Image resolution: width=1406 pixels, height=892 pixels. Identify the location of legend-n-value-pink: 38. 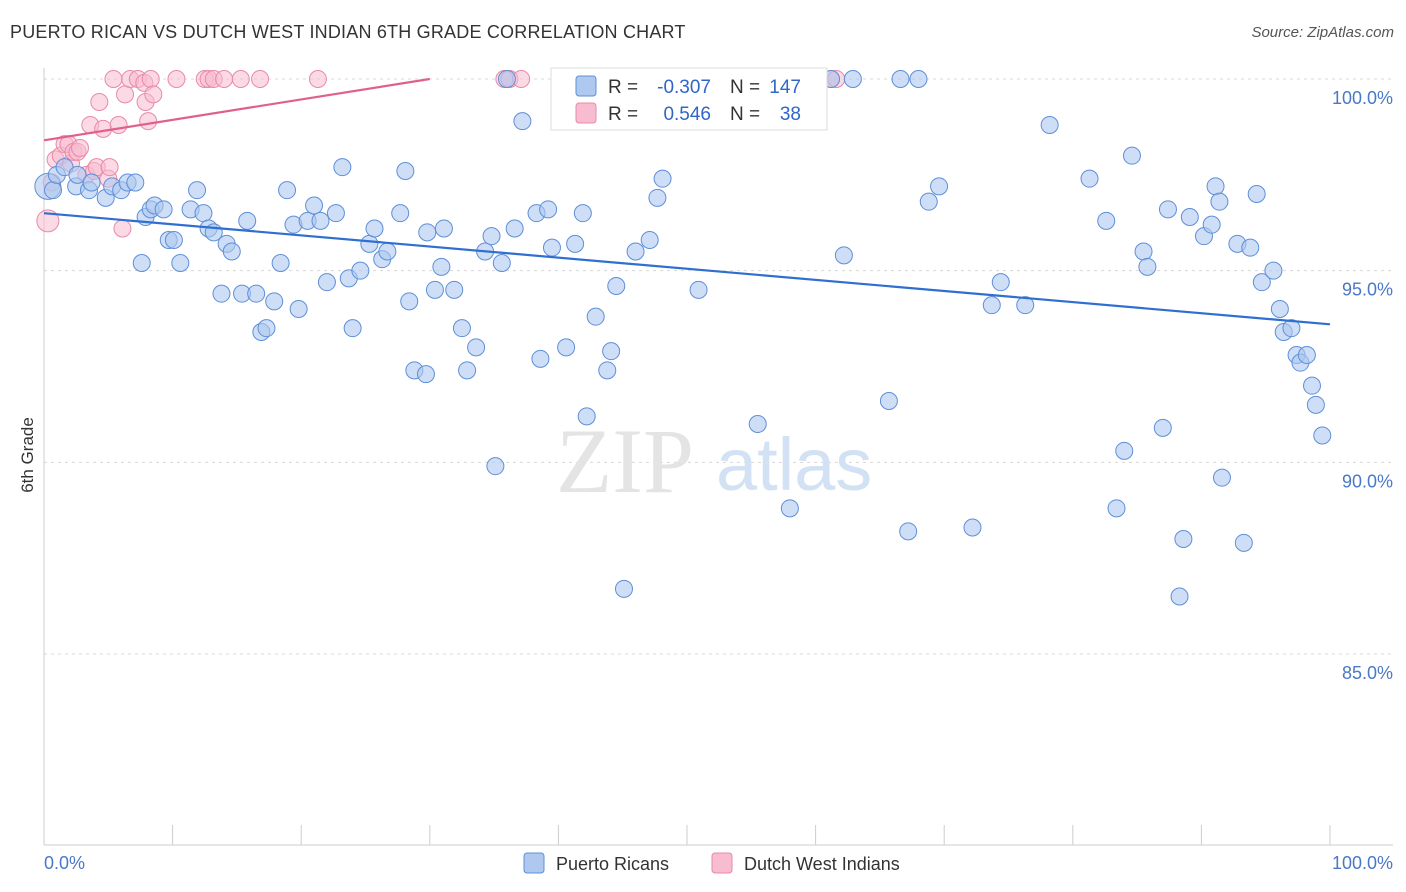
(790, 114).